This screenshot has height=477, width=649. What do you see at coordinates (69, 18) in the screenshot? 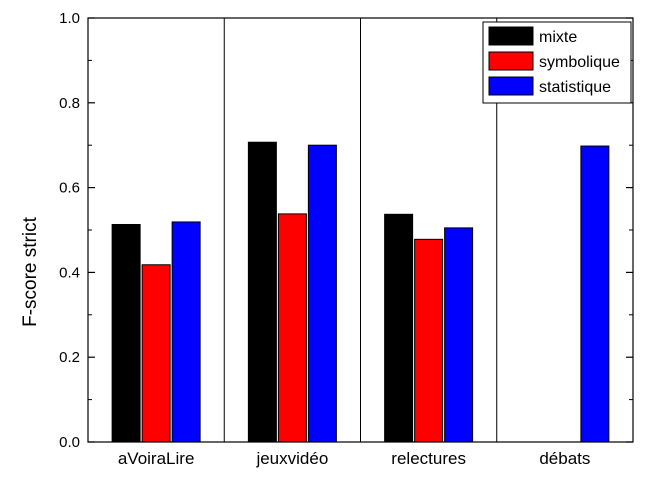
I see `y-tick-label: 1.0` at bounding box center [69, 18].